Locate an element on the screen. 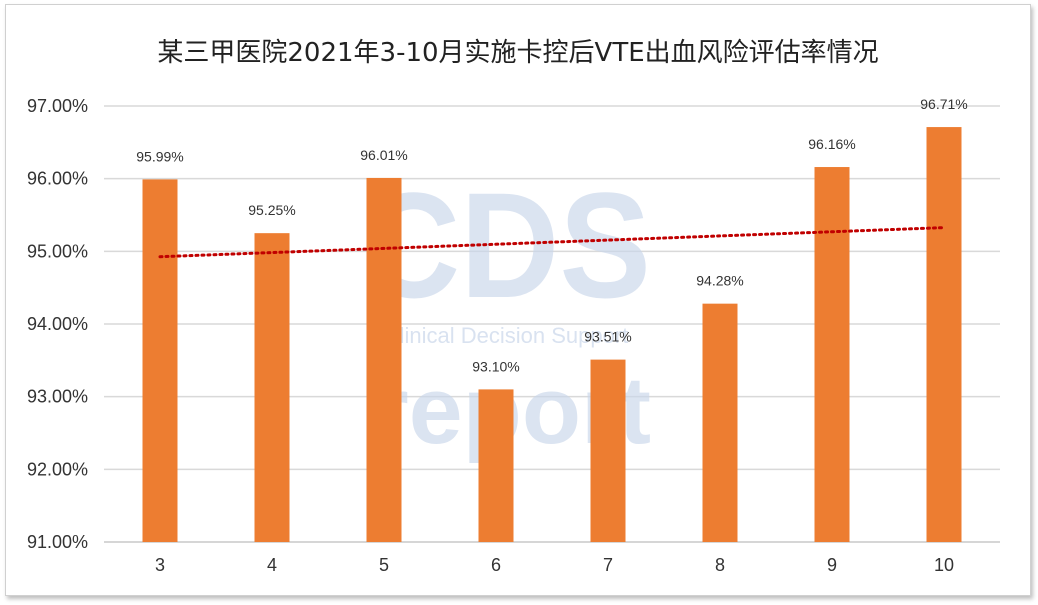 The width and height of the screenshot is (1038, 605). watermark-logo: CDS is located at coordinates (506, 245).